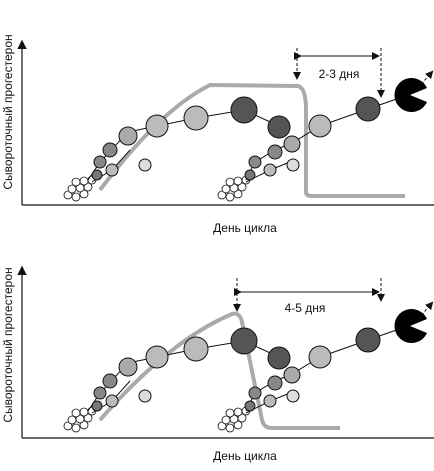 Image resolution: width=434 pixels, height=471 pixels. I want to click on interval-label: 2-3 дня, so click(339, 74).